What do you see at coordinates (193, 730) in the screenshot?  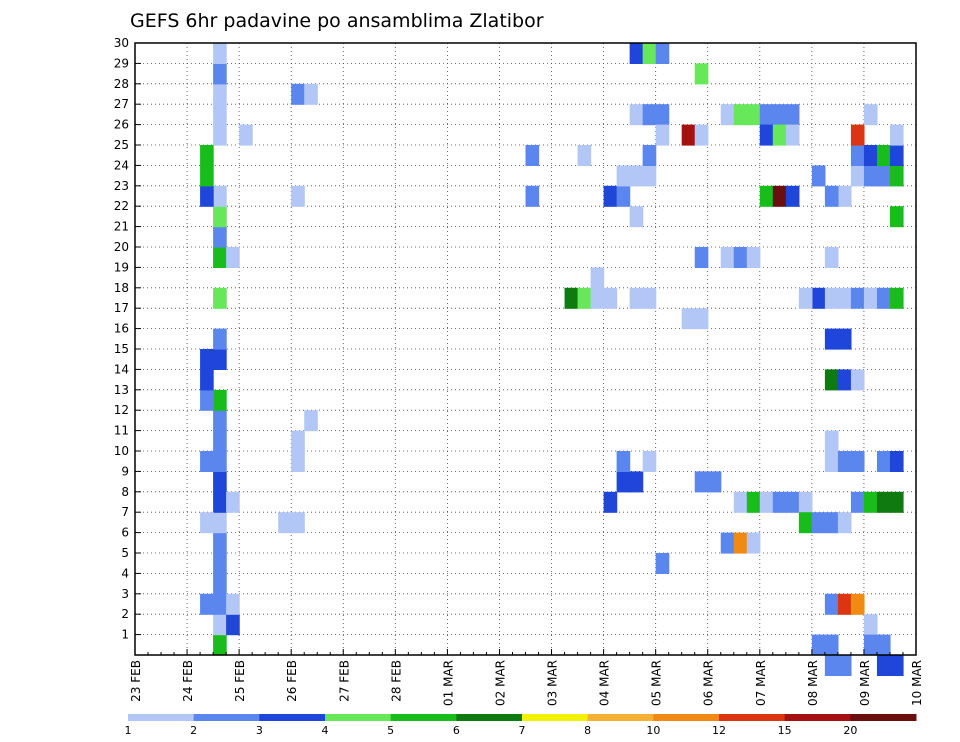 I see `colorbar-label: 2` at bounding box center [193, 730].